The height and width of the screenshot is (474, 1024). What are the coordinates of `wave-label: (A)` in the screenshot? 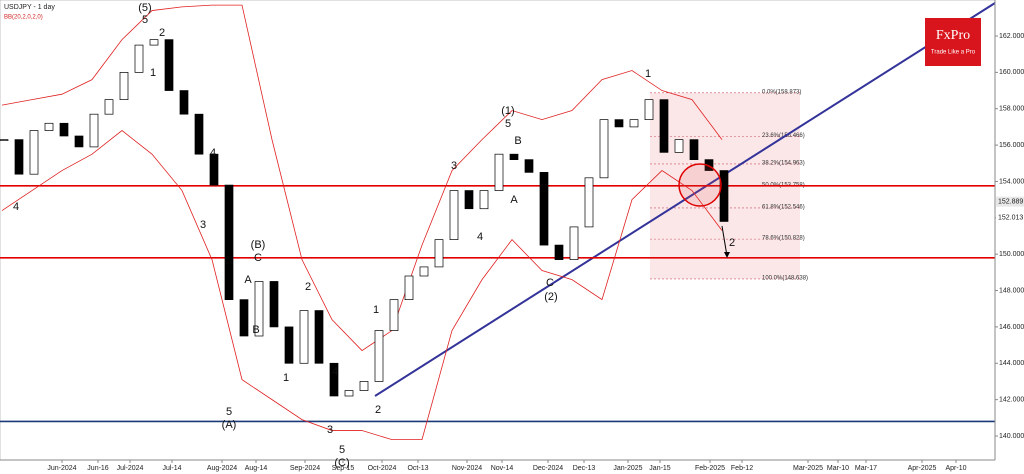 It's located at (229, 425).